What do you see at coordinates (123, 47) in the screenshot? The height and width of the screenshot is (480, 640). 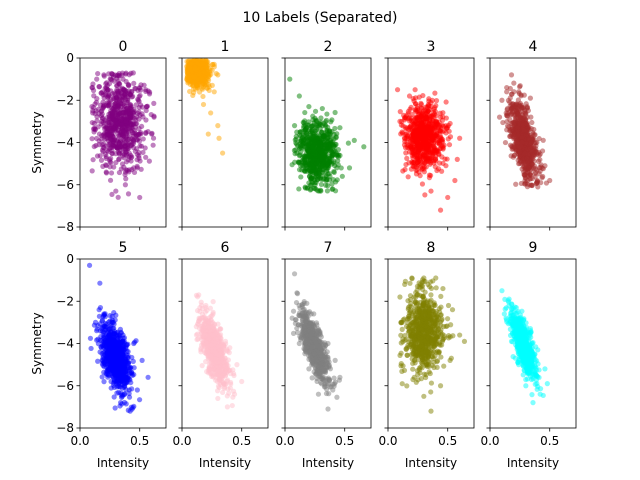 I see `panel-title: 0` at bounding box center [123, 47].